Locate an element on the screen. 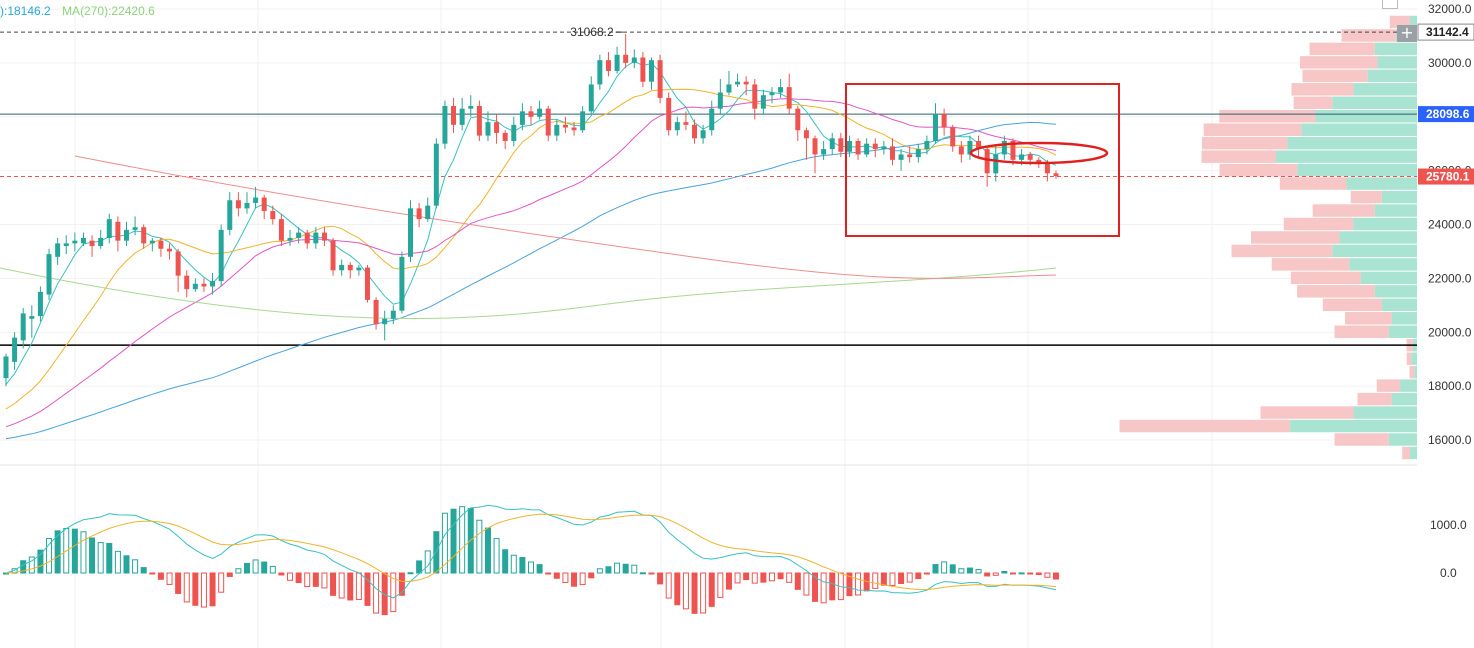 This screenshot has width=1474, height=648. price-tick-label: 16000.0 is located at coordinates (1450, 440).